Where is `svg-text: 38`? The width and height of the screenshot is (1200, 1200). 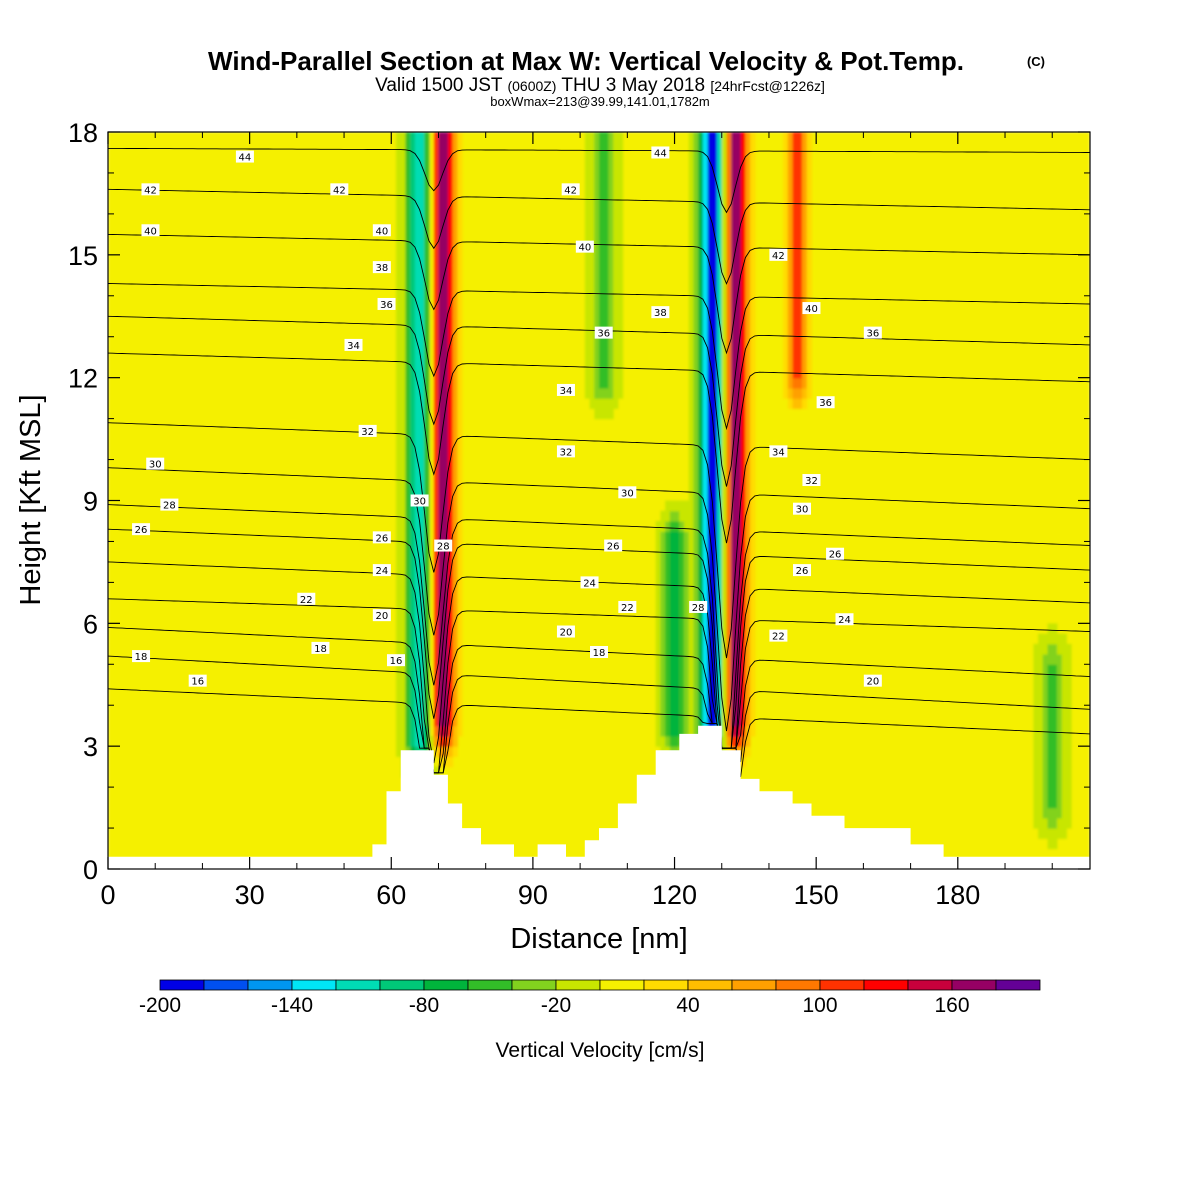
svg-text: 38 is located at coordinates (381, 268).